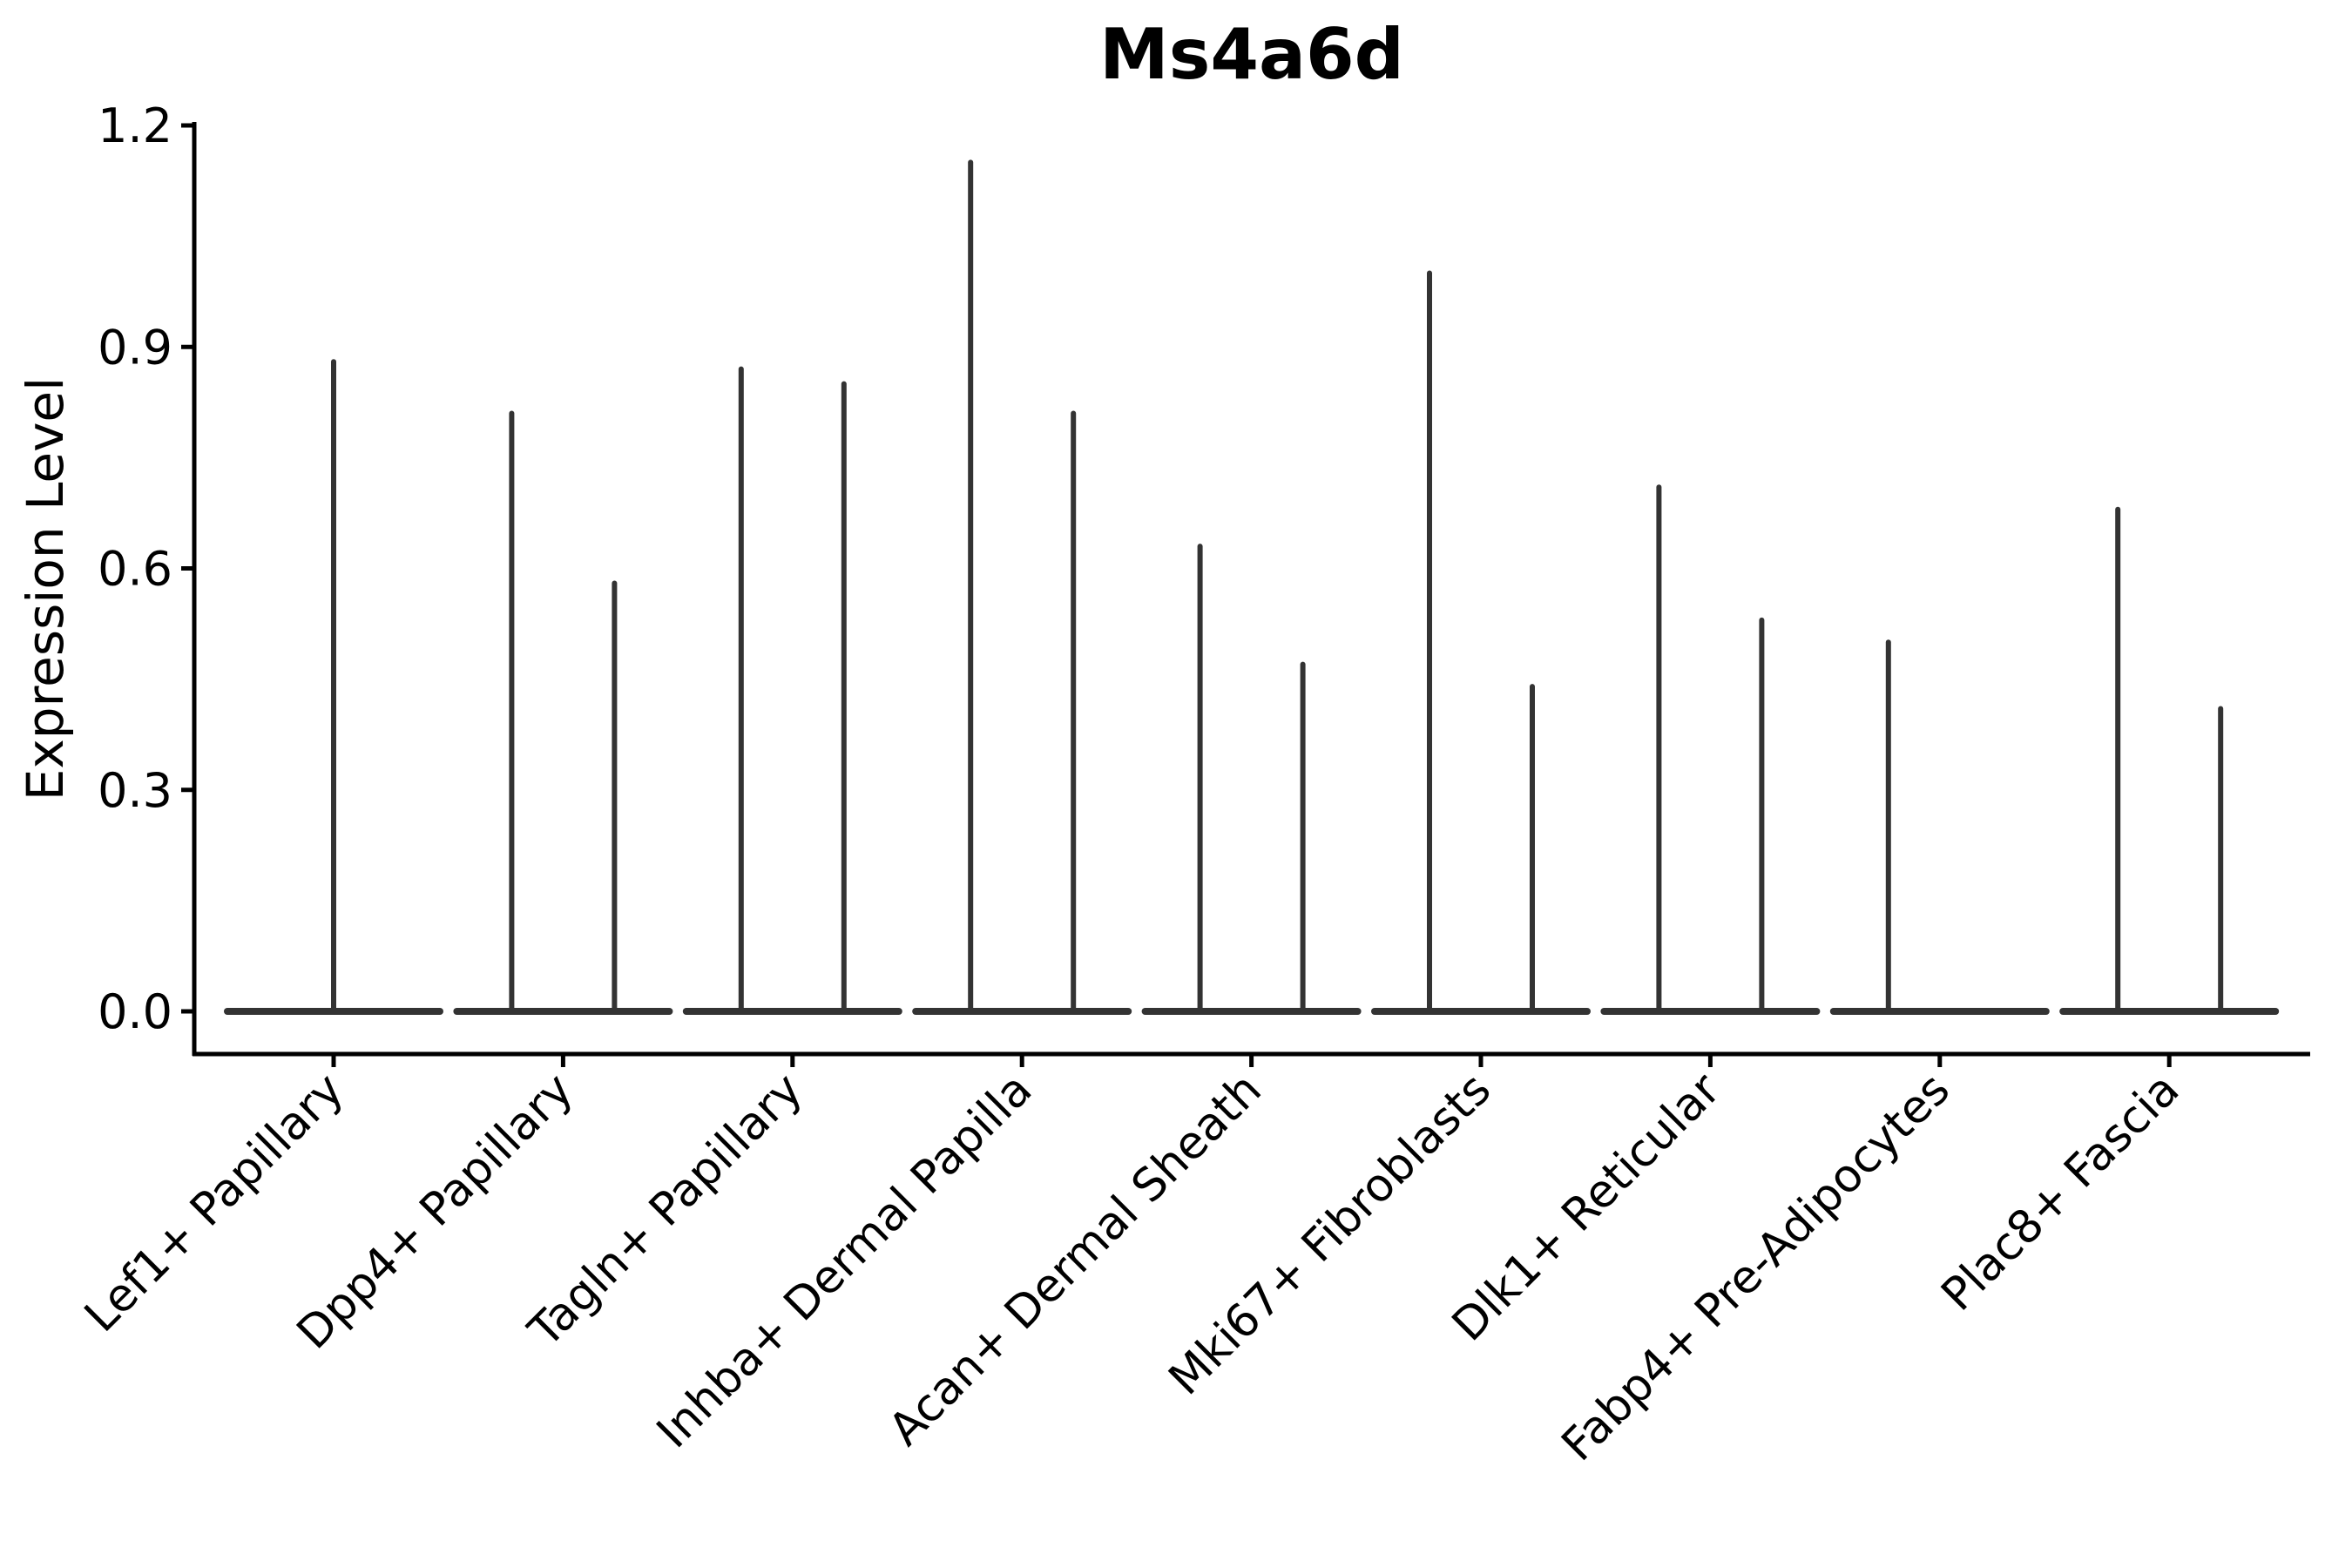 The image size is (2352, 1568). I want to click on y-tick-label: 0.6, so click(135, 569).